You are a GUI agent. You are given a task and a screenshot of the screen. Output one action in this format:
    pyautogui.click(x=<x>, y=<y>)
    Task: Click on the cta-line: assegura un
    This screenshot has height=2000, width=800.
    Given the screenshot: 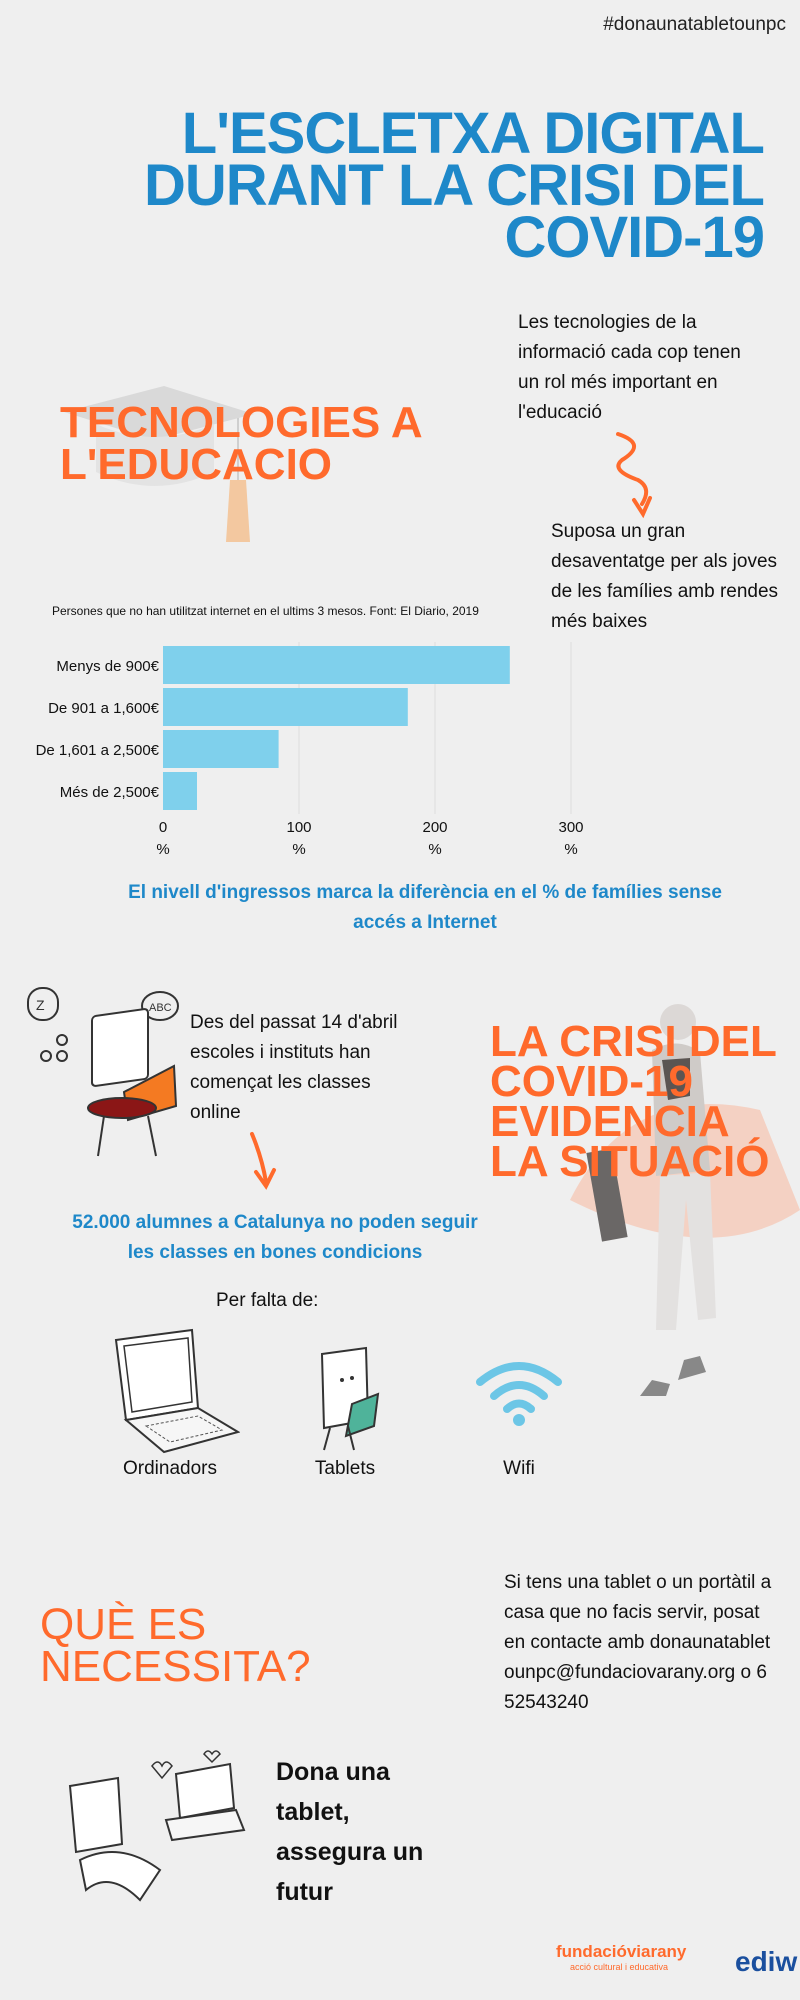 What is the action you would take?
    pyautogui.click(x=350, y=1852)
    